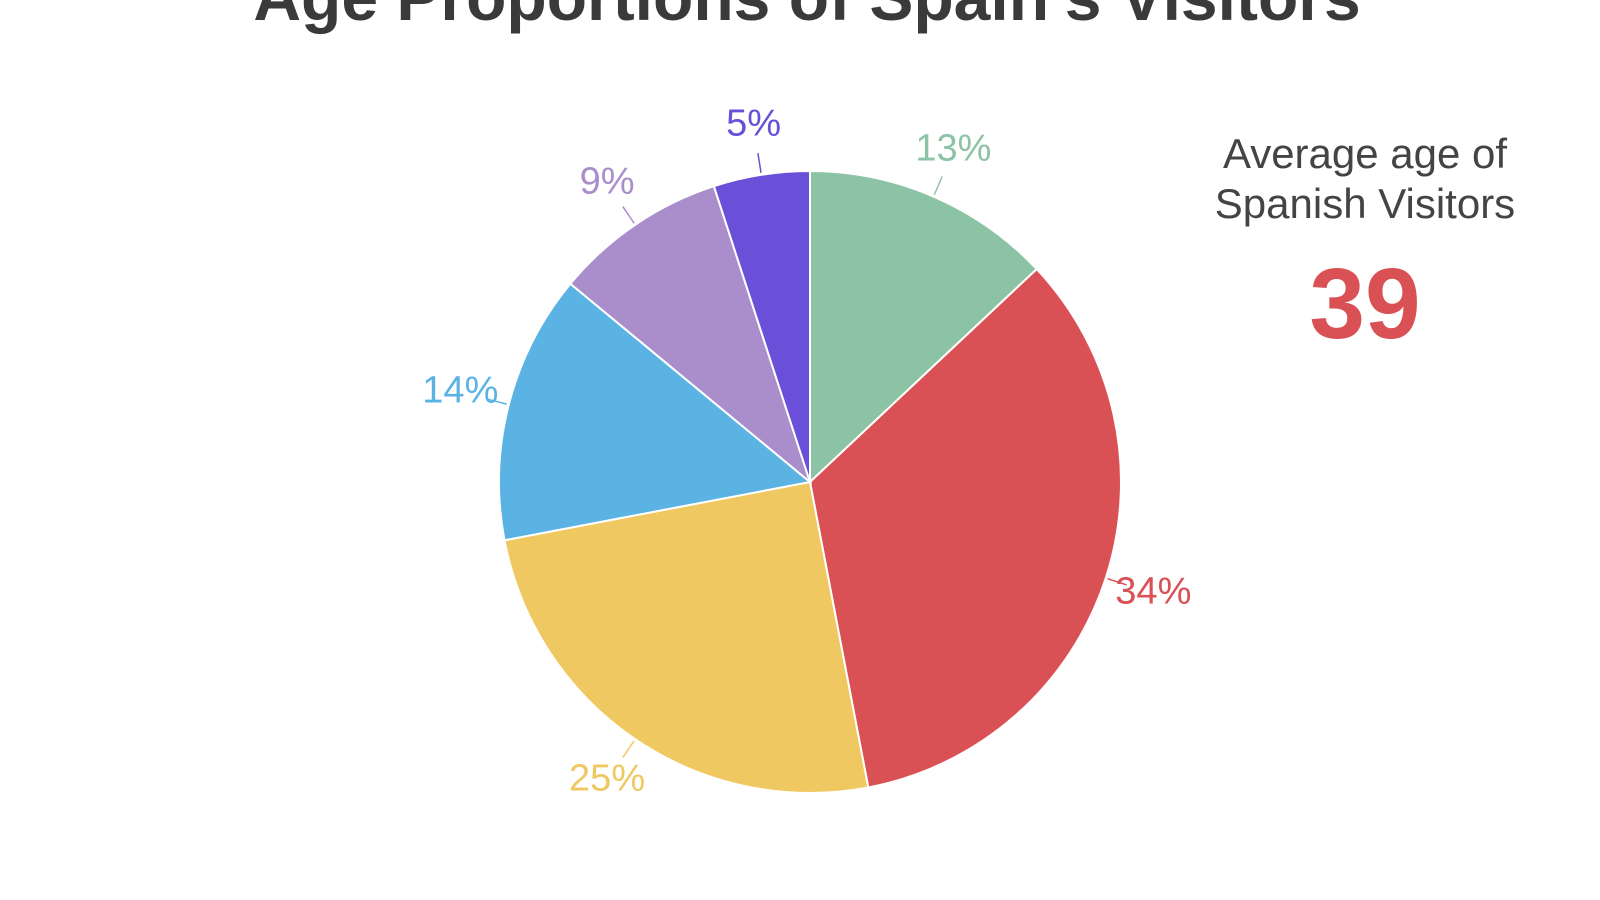 The width and height of the screenshot is (1600, 900). Describe the element at coordinates (460, 390) in the screenshot. I see `data-label: 14%` at that location.